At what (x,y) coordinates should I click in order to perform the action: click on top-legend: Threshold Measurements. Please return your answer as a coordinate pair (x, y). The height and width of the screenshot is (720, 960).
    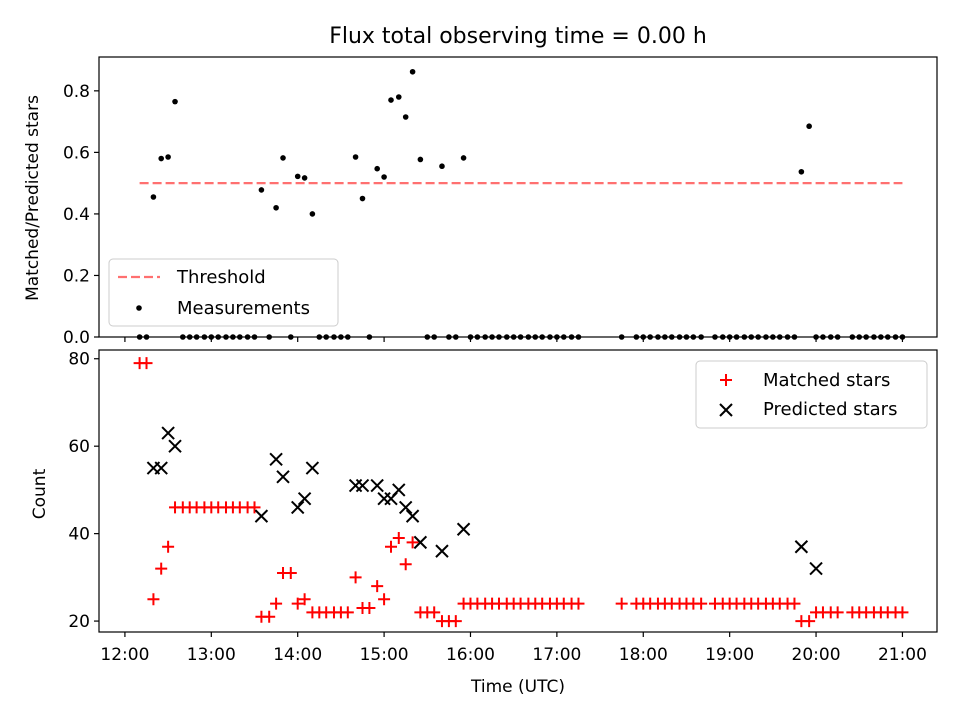
    Looking at the image, I should click on (223, 292).